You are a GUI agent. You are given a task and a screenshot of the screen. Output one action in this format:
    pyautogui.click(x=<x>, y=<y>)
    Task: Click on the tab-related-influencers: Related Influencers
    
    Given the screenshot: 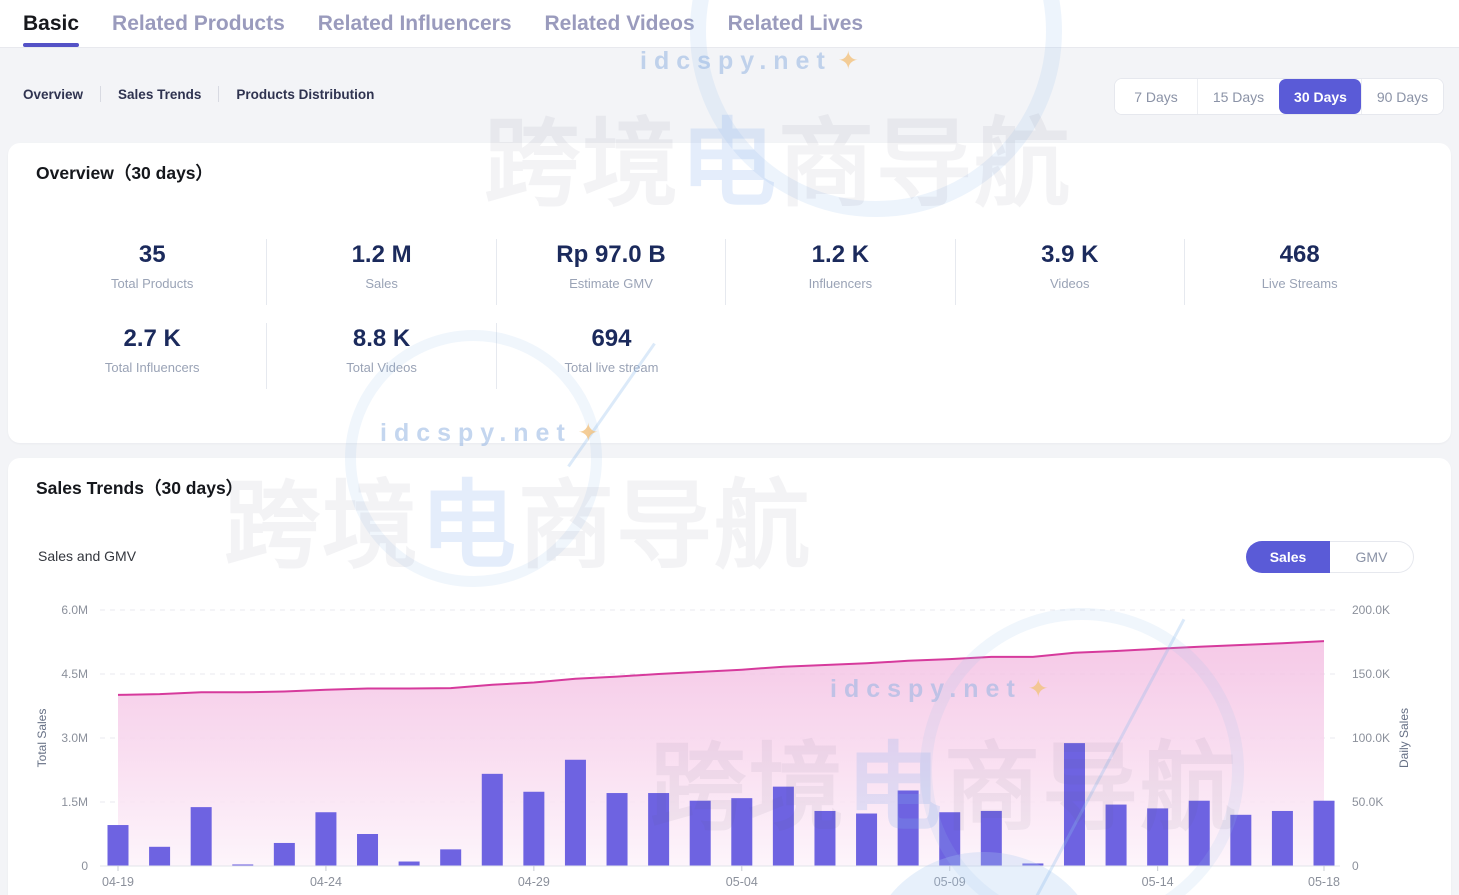 What is the action you would take?
    pyautogui.click(x=414, y=23)
    